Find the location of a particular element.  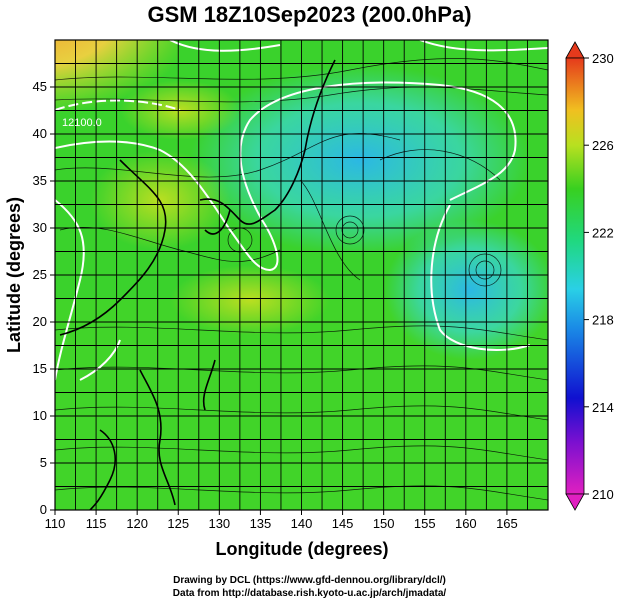

x-tick-label: 145 is located at coordinates (343, 523).